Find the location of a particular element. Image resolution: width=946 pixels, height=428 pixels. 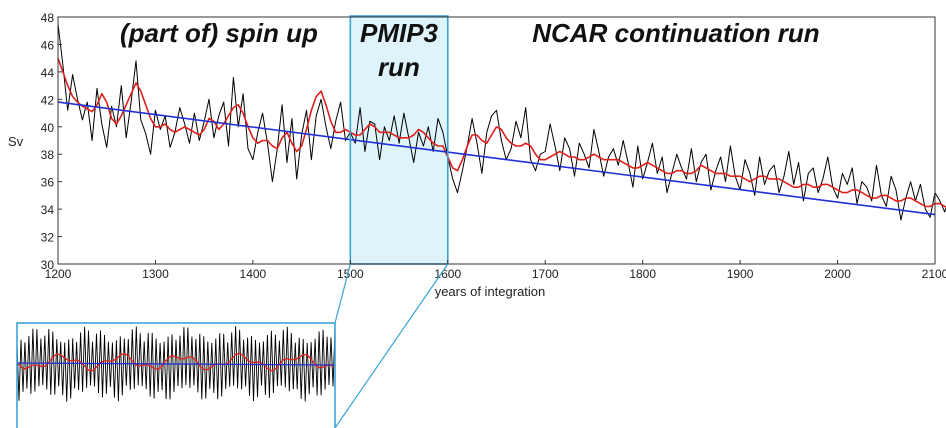

zoom-connector-right is located at coordinates (391, 345).